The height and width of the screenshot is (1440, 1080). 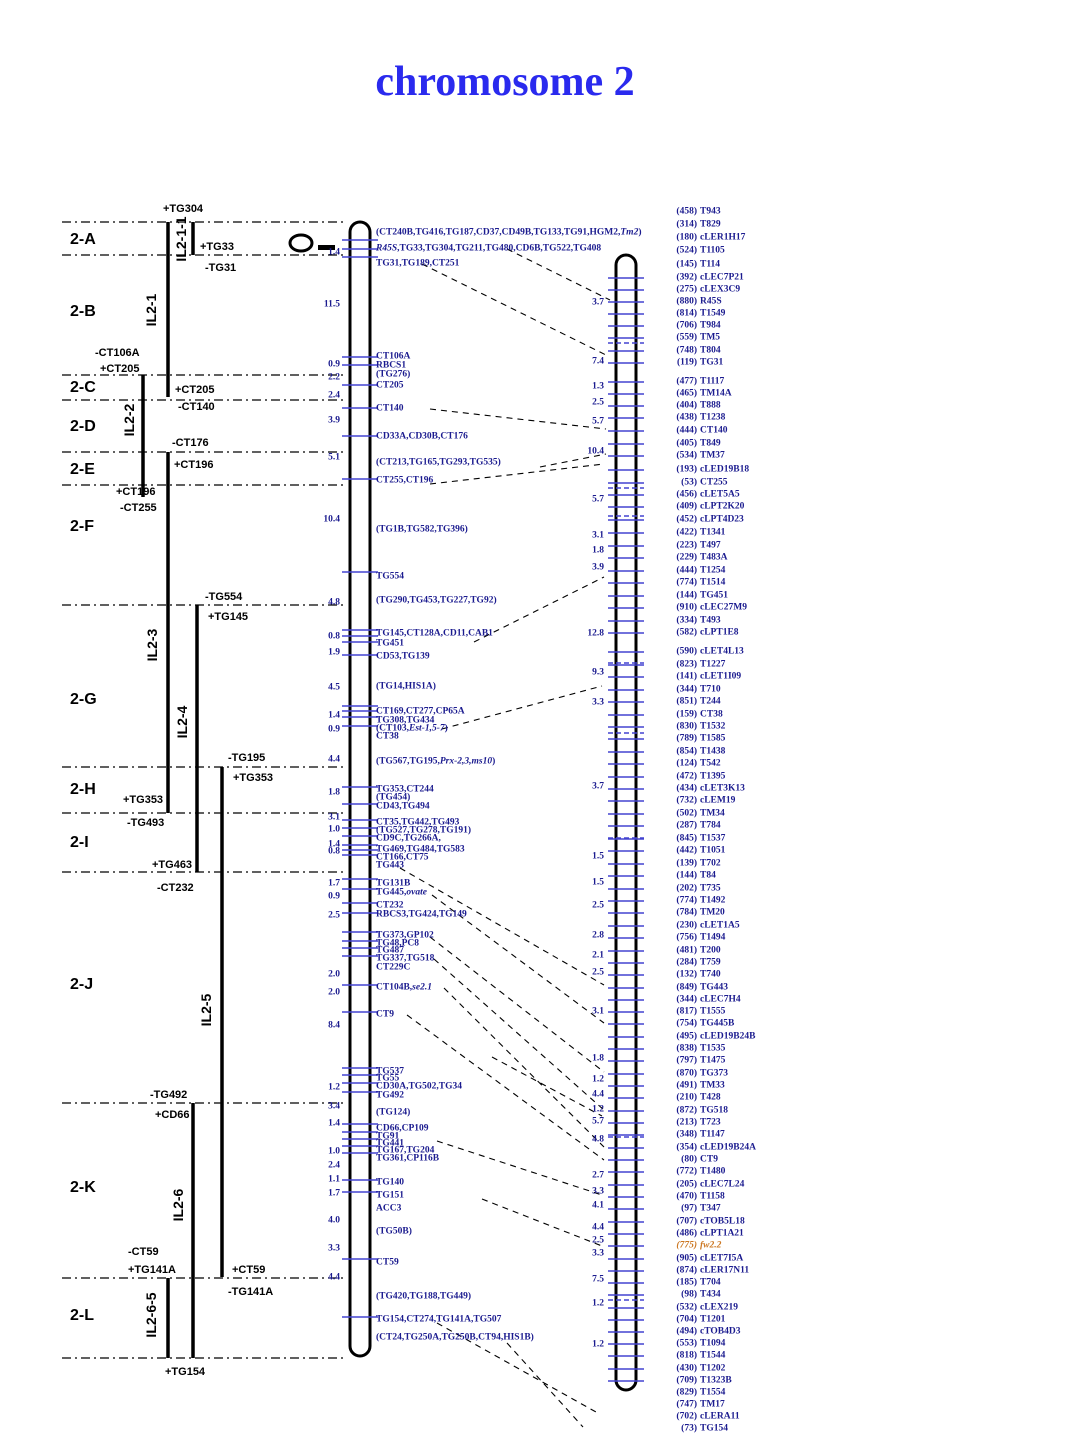 What do you see at coordinates (178, 1205) in the screenshot?
I see `il-bar-label: IL2-6` at bounding box center [178, 1205].